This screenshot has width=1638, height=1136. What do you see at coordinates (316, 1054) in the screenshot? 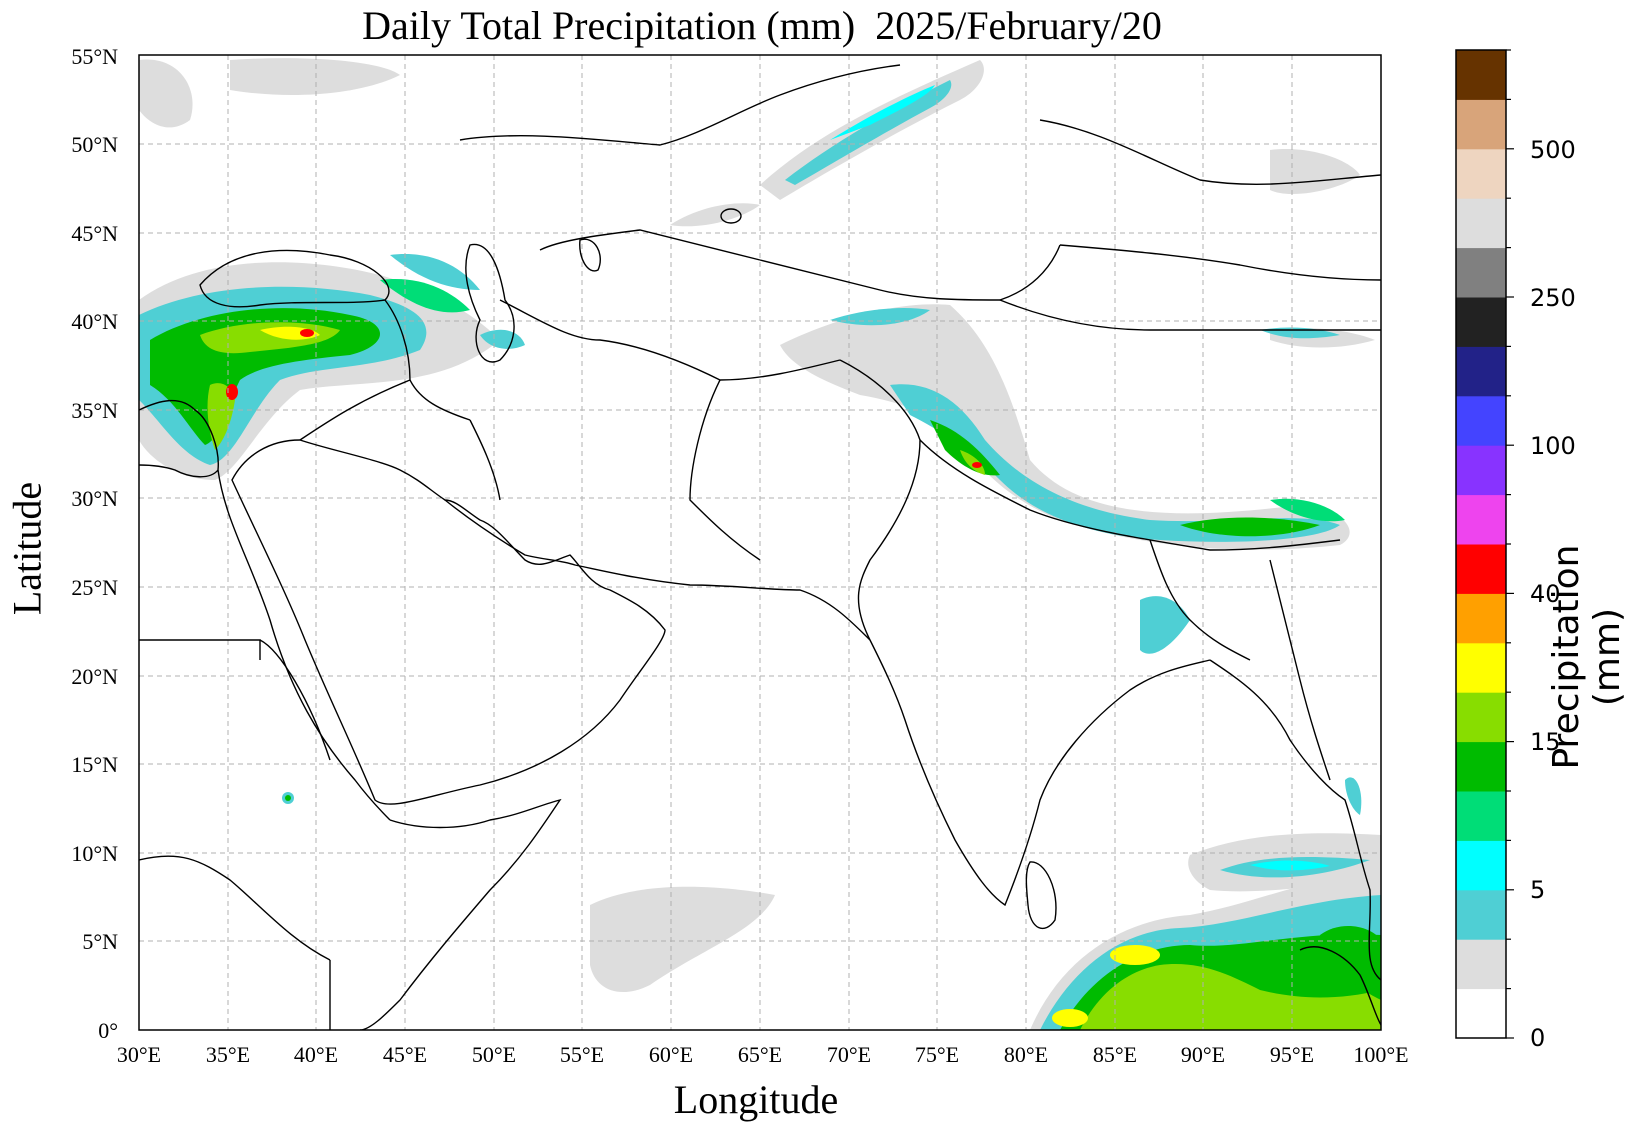
I see `lon-tick-label: 40°E` at bounding box center [316, 1054].